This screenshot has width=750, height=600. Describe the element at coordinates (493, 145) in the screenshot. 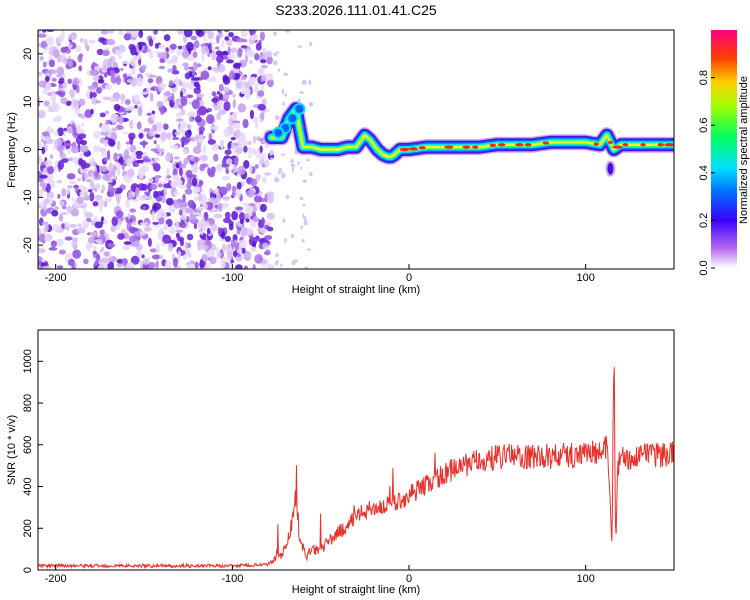

I see `ridge-hotspot` at that location.